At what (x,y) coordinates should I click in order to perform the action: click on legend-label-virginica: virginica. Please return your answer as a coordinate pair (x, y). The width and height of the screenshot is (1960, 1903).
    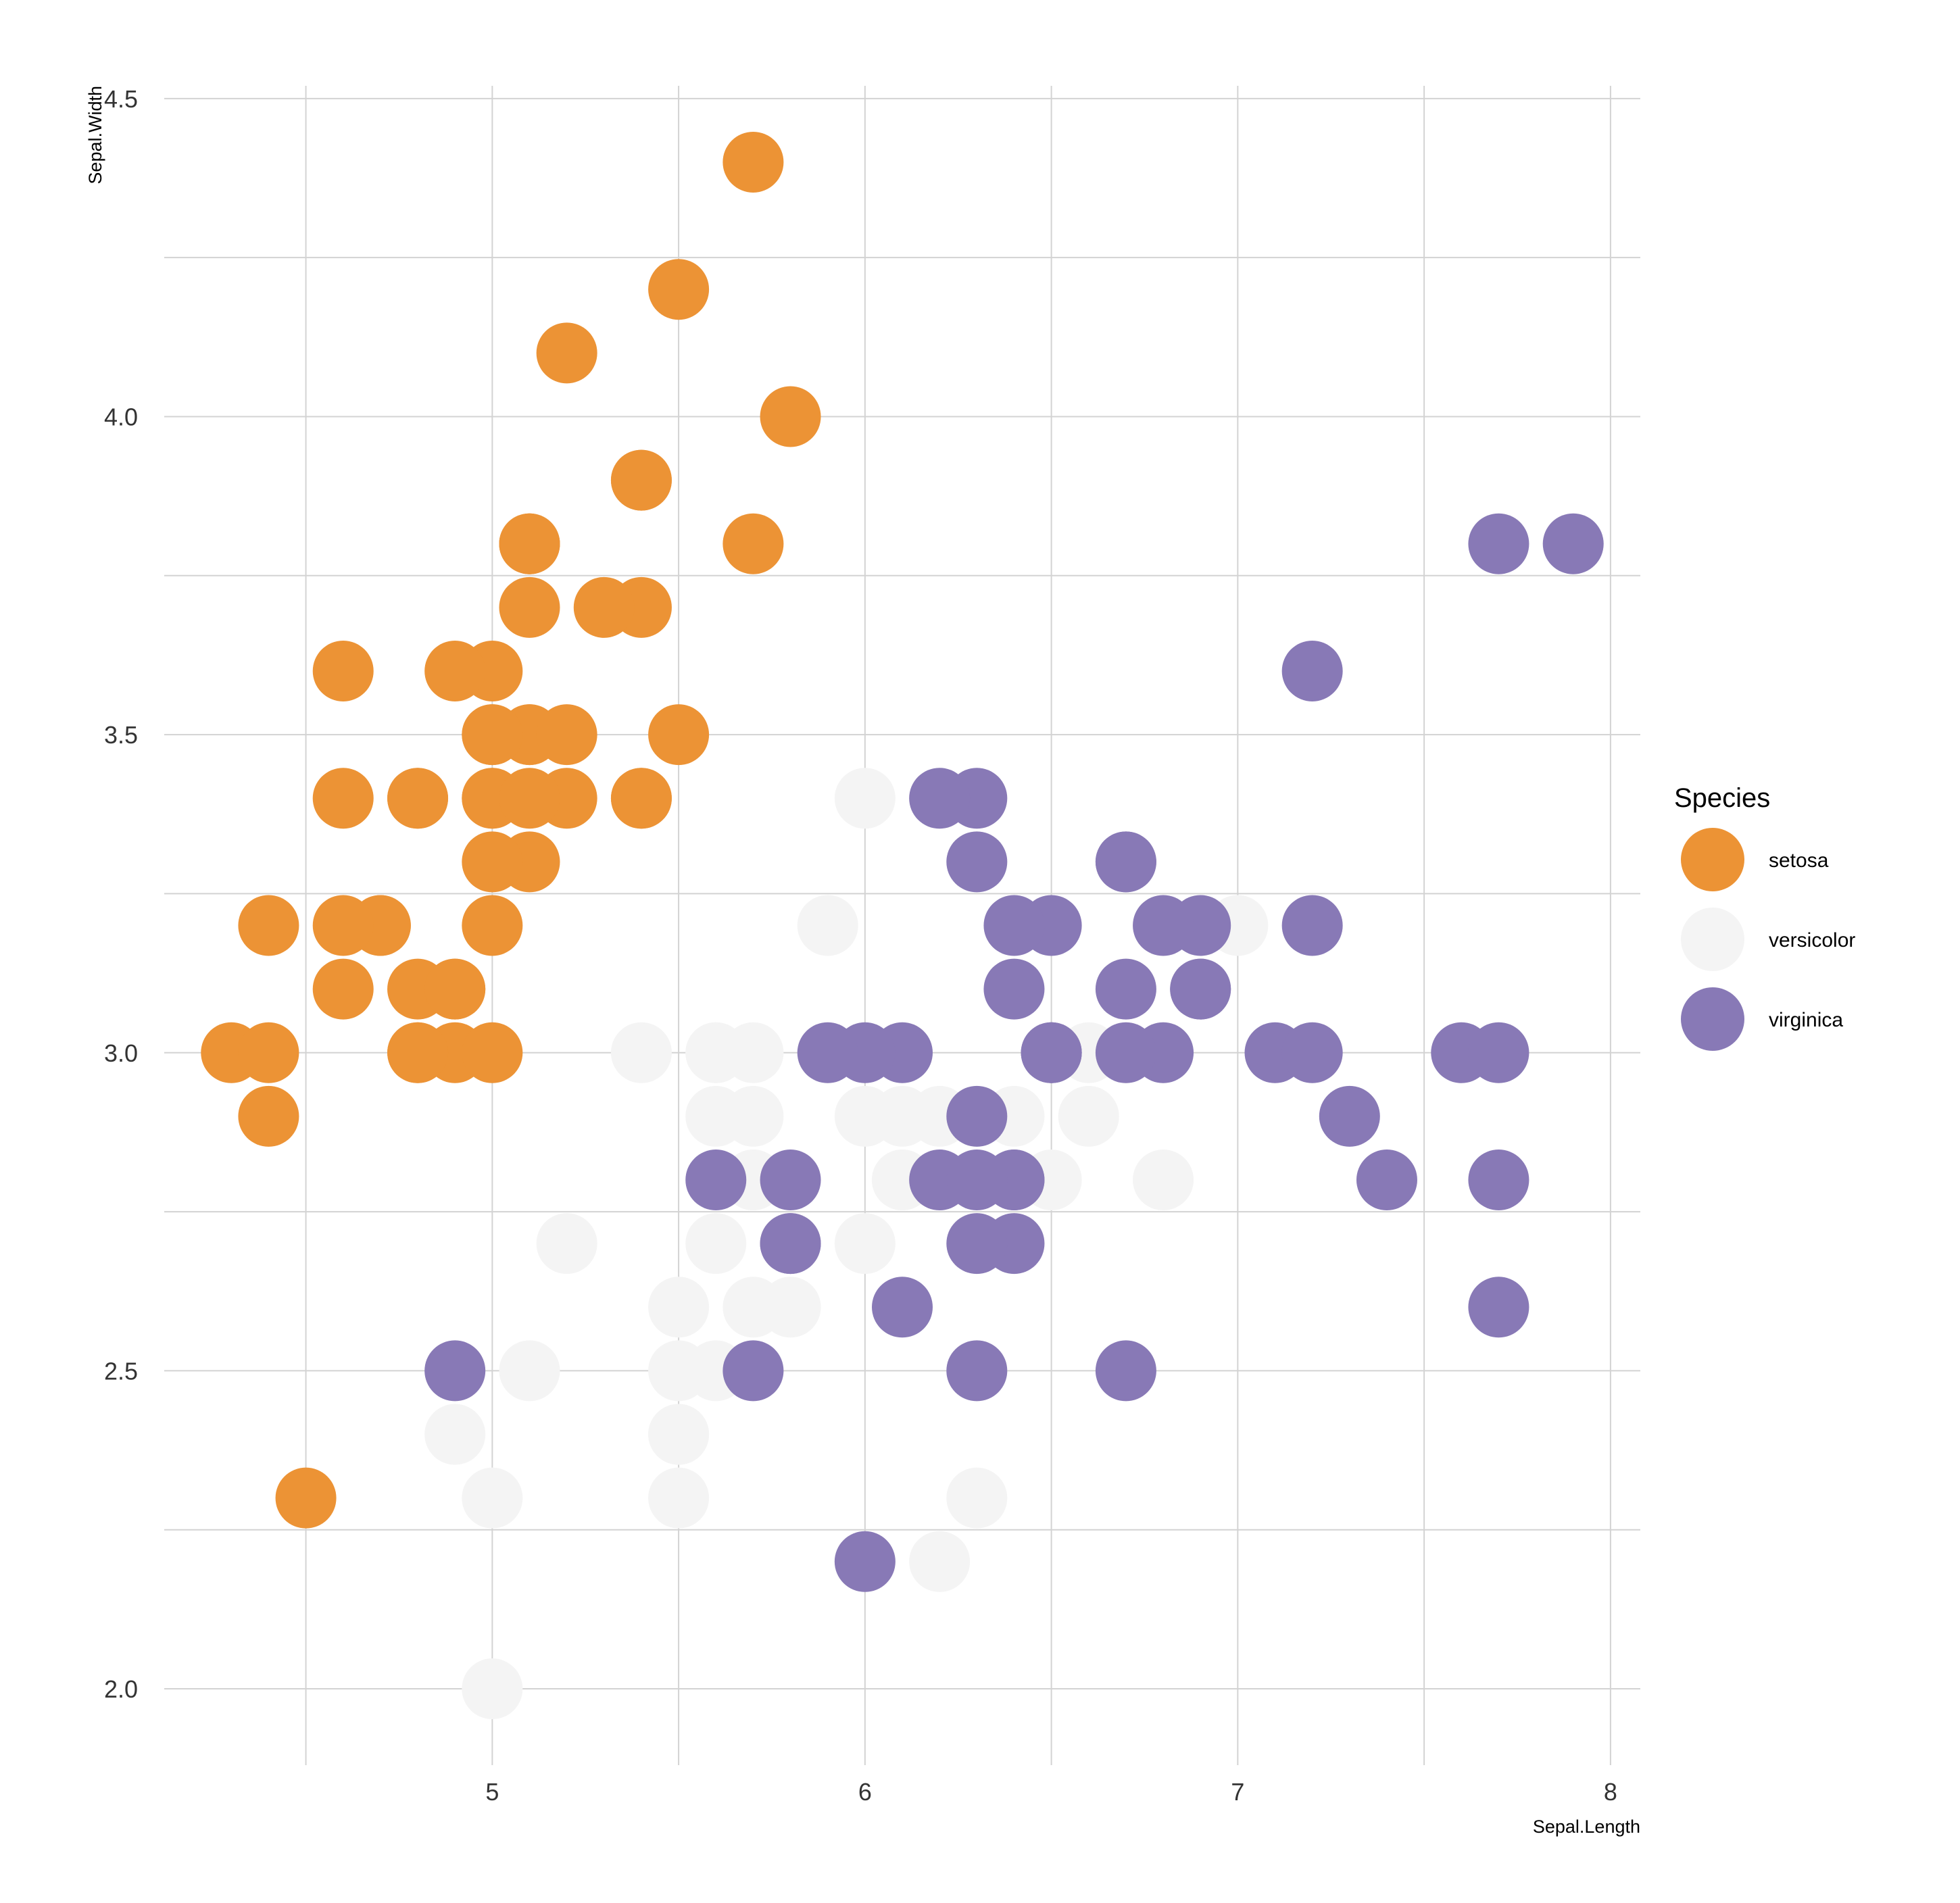
    Looking at the image, I should click on (1806, 1020).